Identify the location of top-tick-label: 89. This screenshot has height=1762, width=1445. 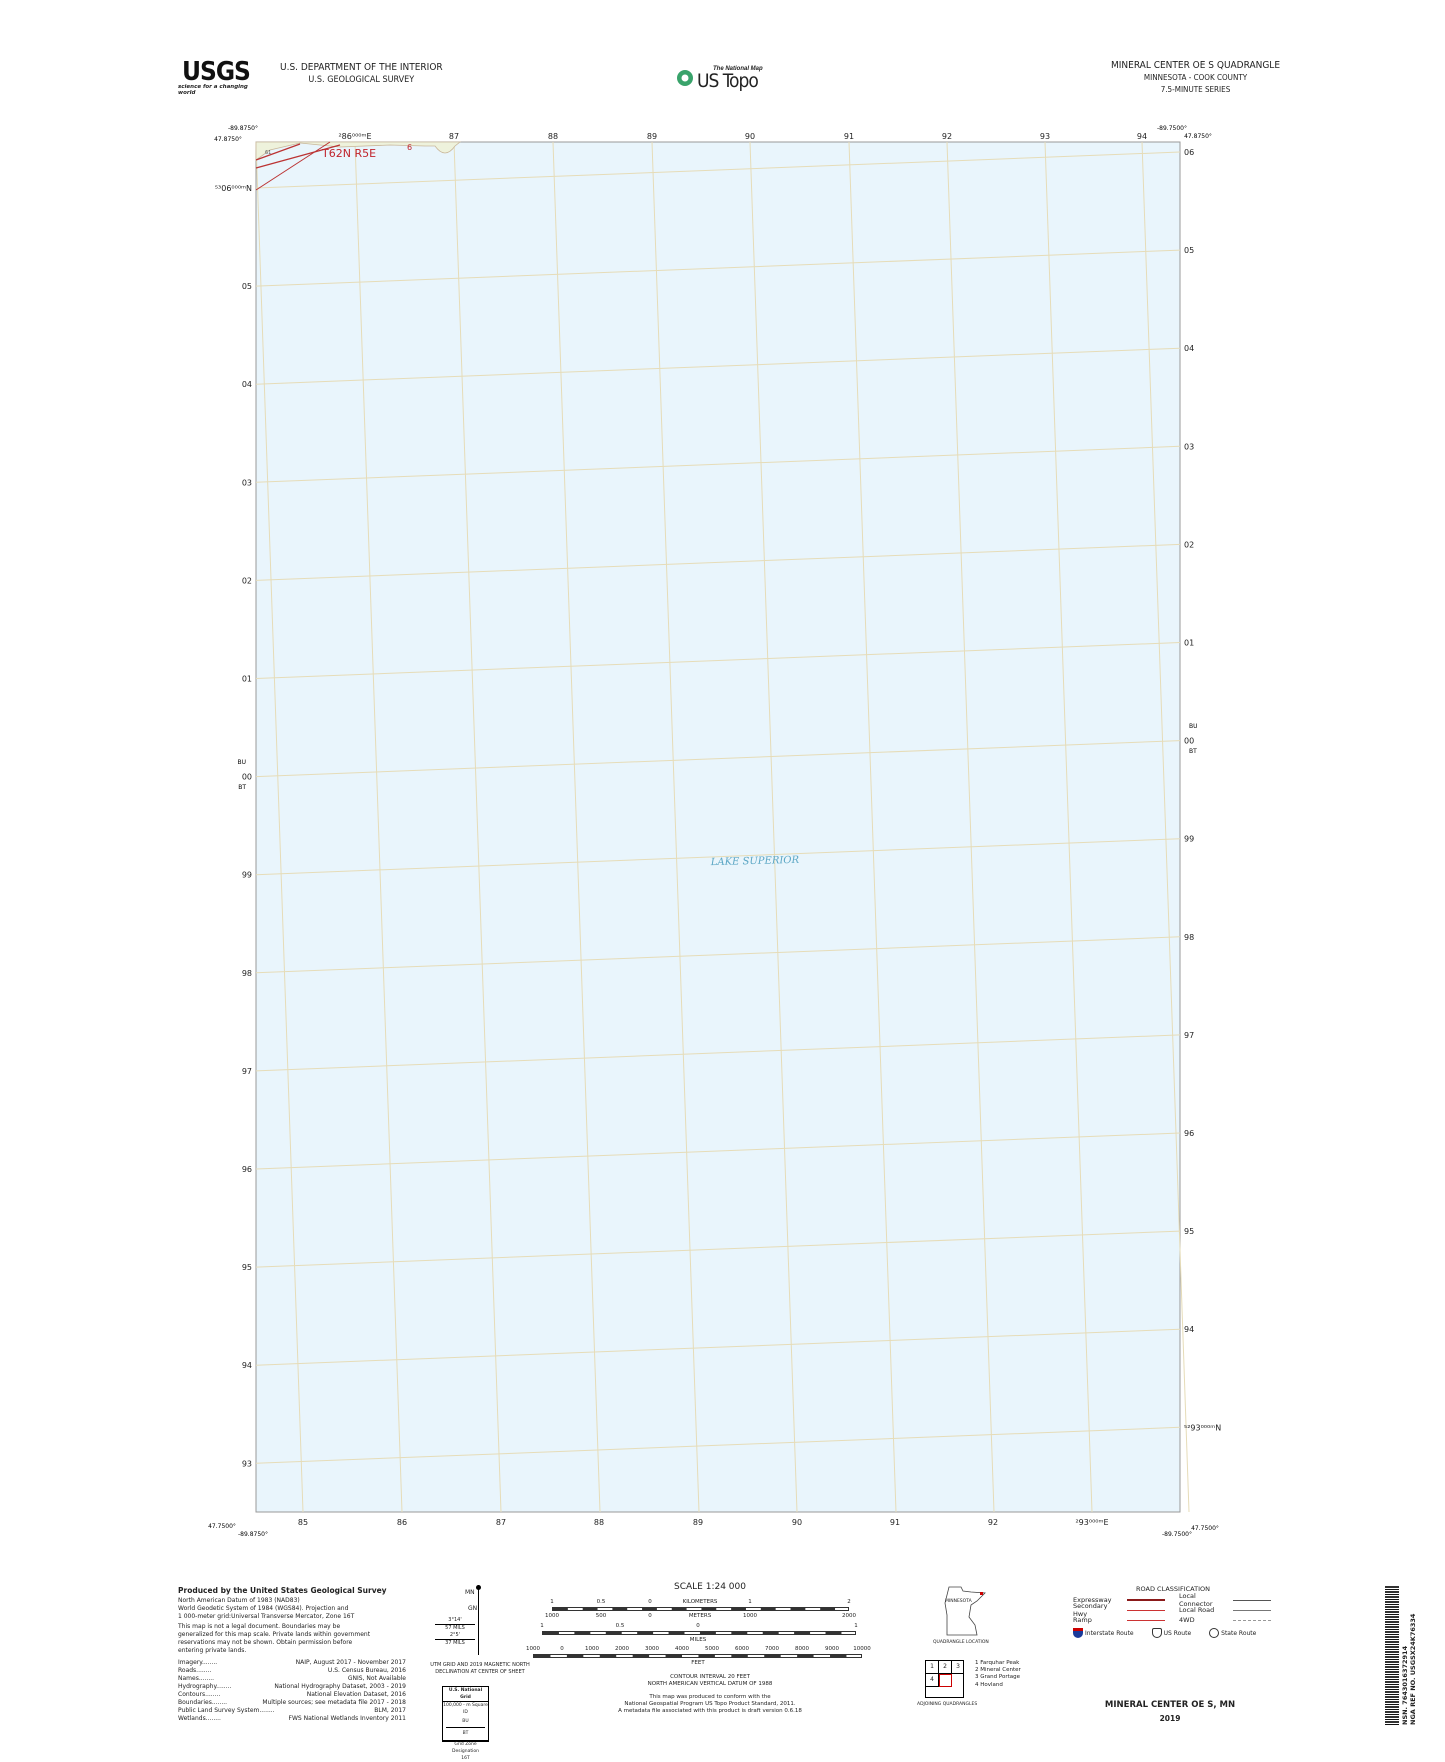
(652, 136).